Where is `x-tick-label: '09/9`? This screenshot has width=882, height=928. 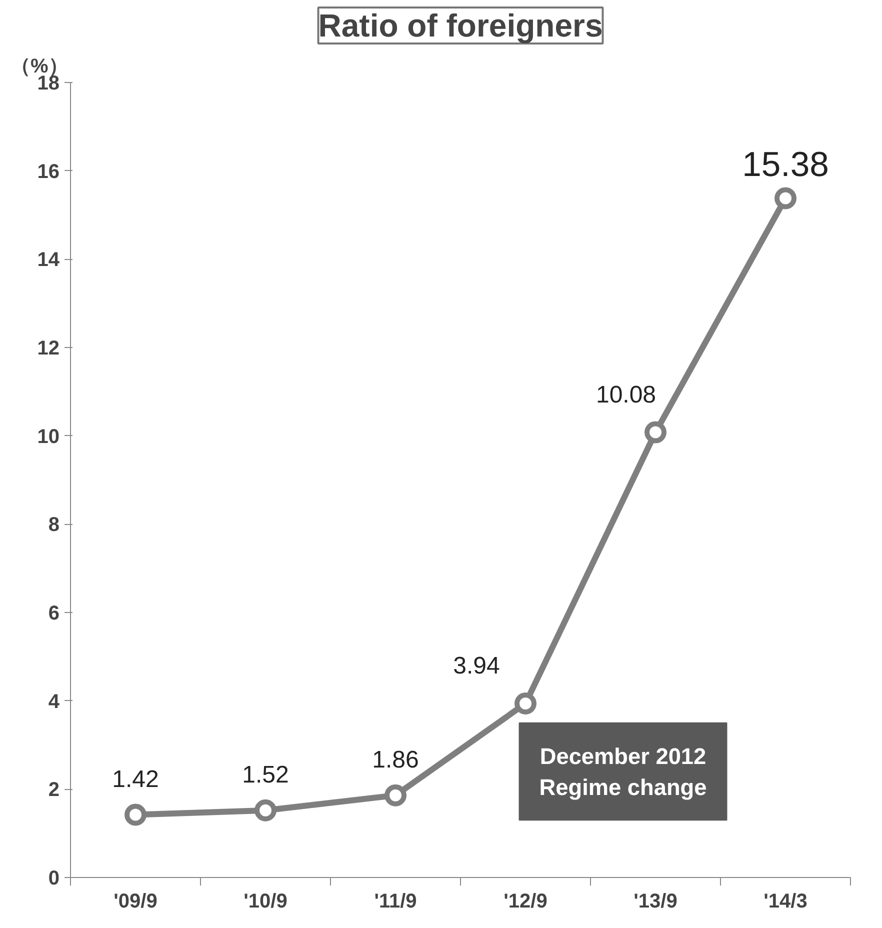
x-tick-label: '09/9 is located at coordinates (136, 901).